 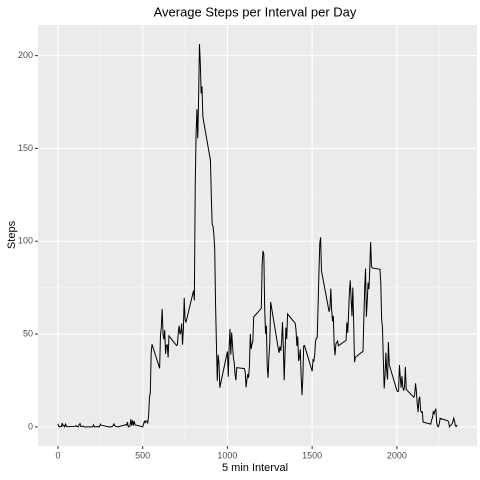 I want to click on x-tick-label: 0, so click(x=57, y=455).